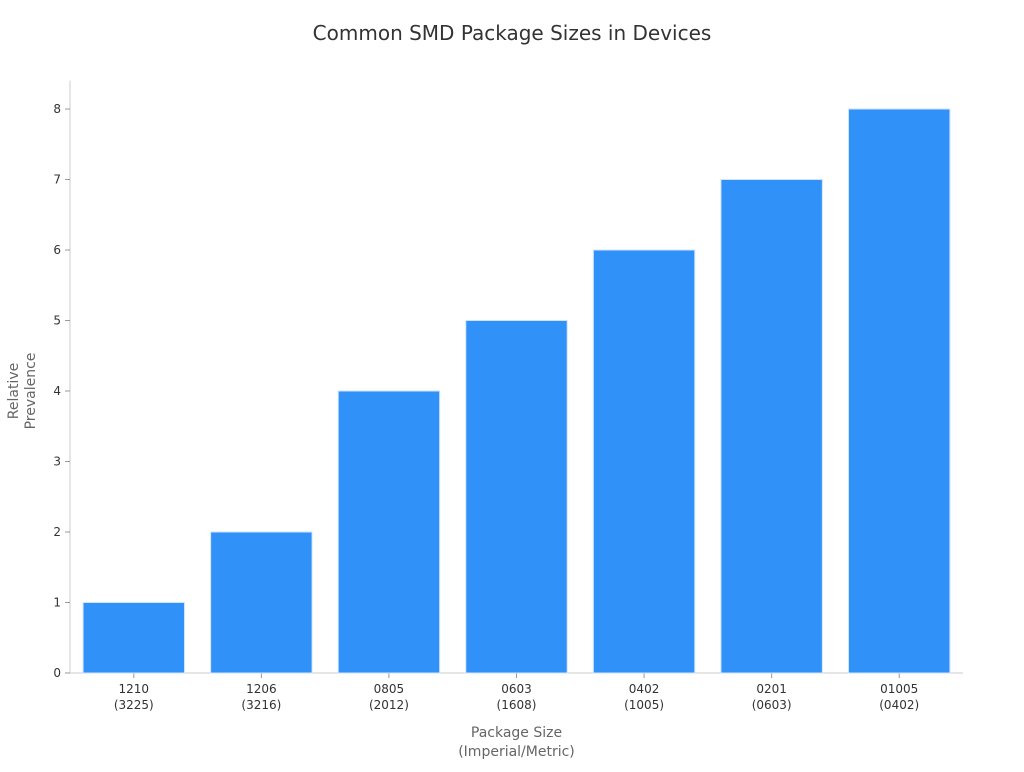 Image resolution: width=1024 pixels, height=772 pixels. What do you see at coordinates (772, 697) in the screenshot?
I see `x-tick-label: 0201 (0603)` at bounding box center [772, 697].